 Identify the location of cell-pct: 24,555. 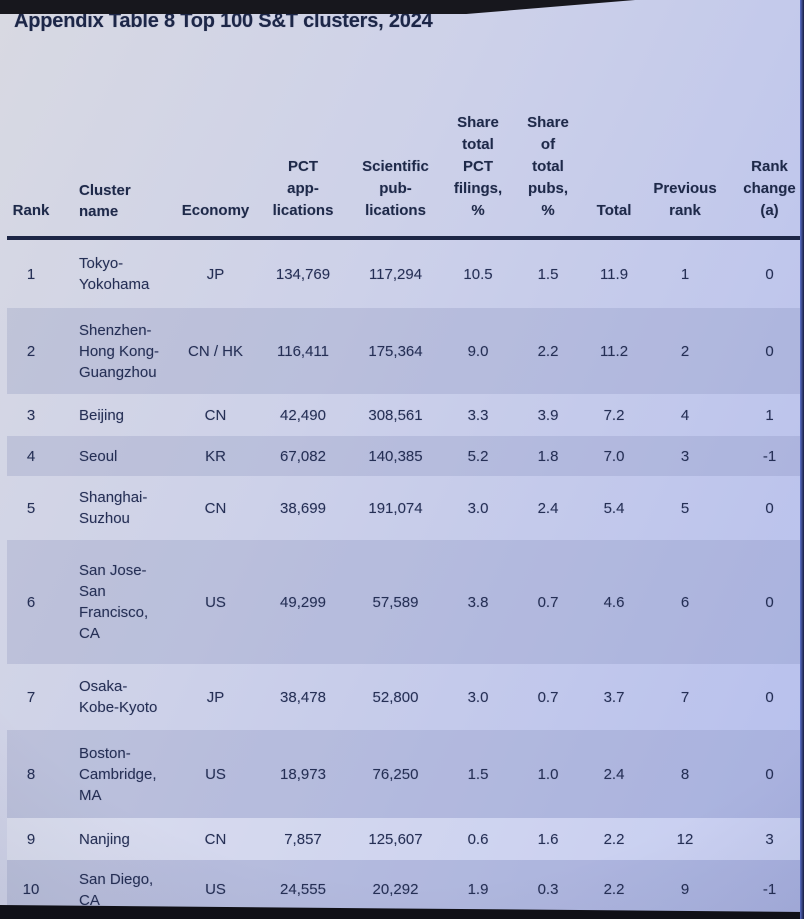
(303, 889).